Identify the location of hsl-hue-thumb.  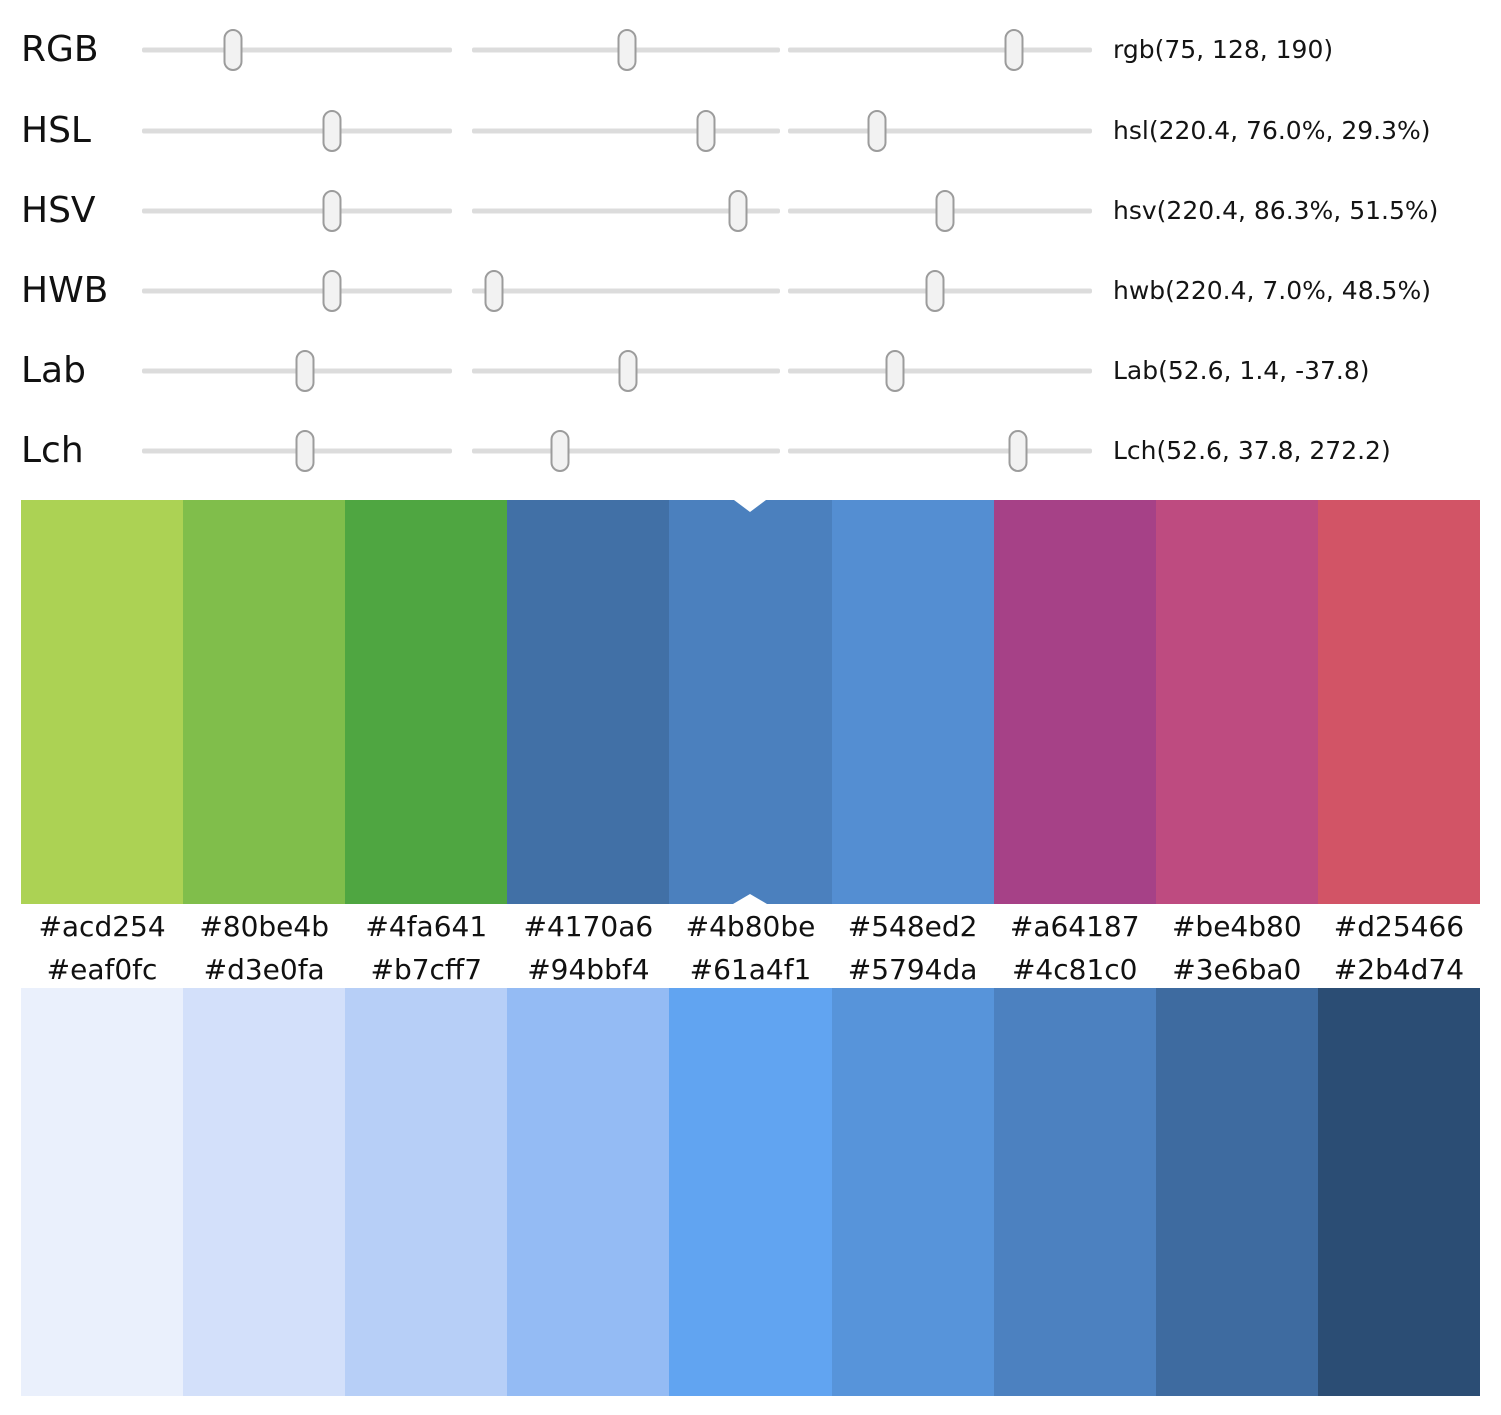
(332, 131).